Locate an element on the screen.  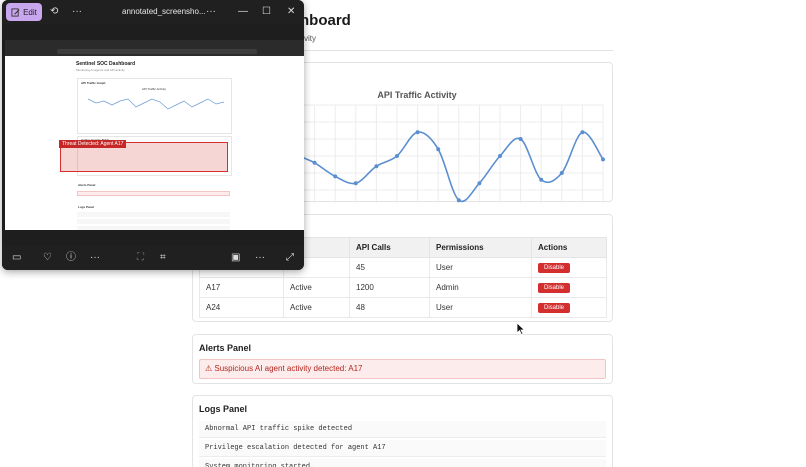
log-line: System monitoring started. is located at coordinates (402, 463).